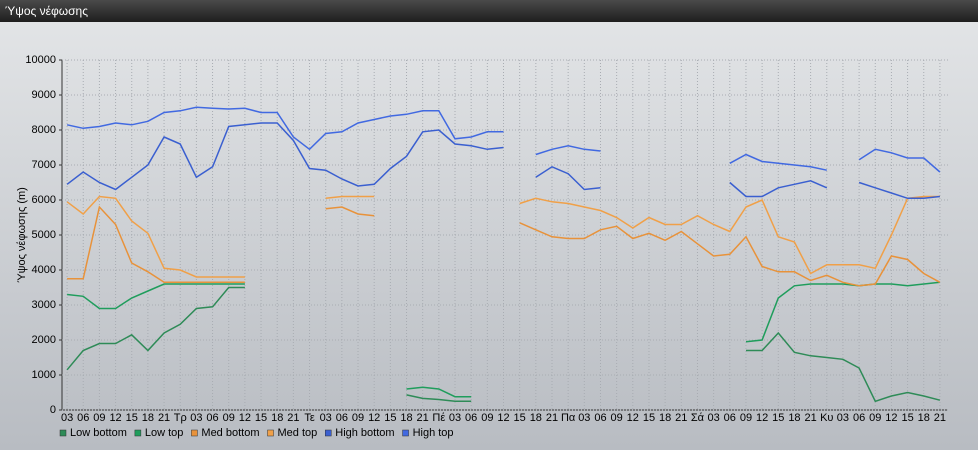 The width and height of the screenshot is (978, 450). I want to click on y-tick-label: 9000, so click(44, 95).